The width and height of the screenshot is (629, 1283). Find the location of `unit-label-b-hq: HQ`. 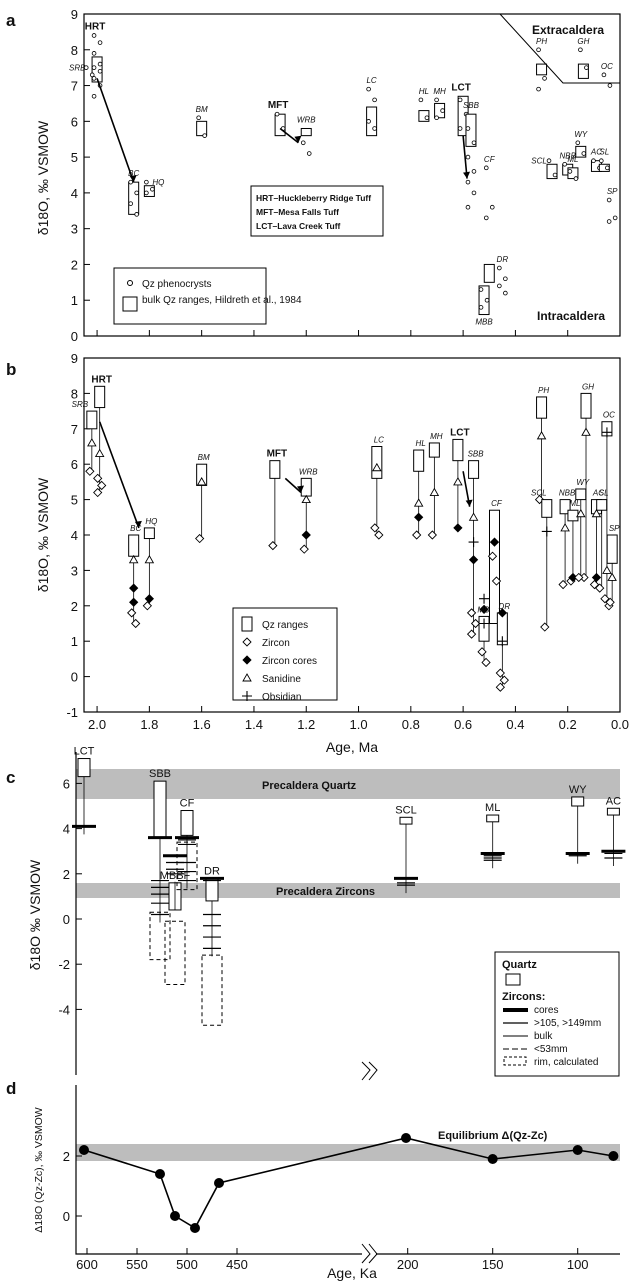

unit-label-b-hq: HQ is located at coordinates (151, 521).